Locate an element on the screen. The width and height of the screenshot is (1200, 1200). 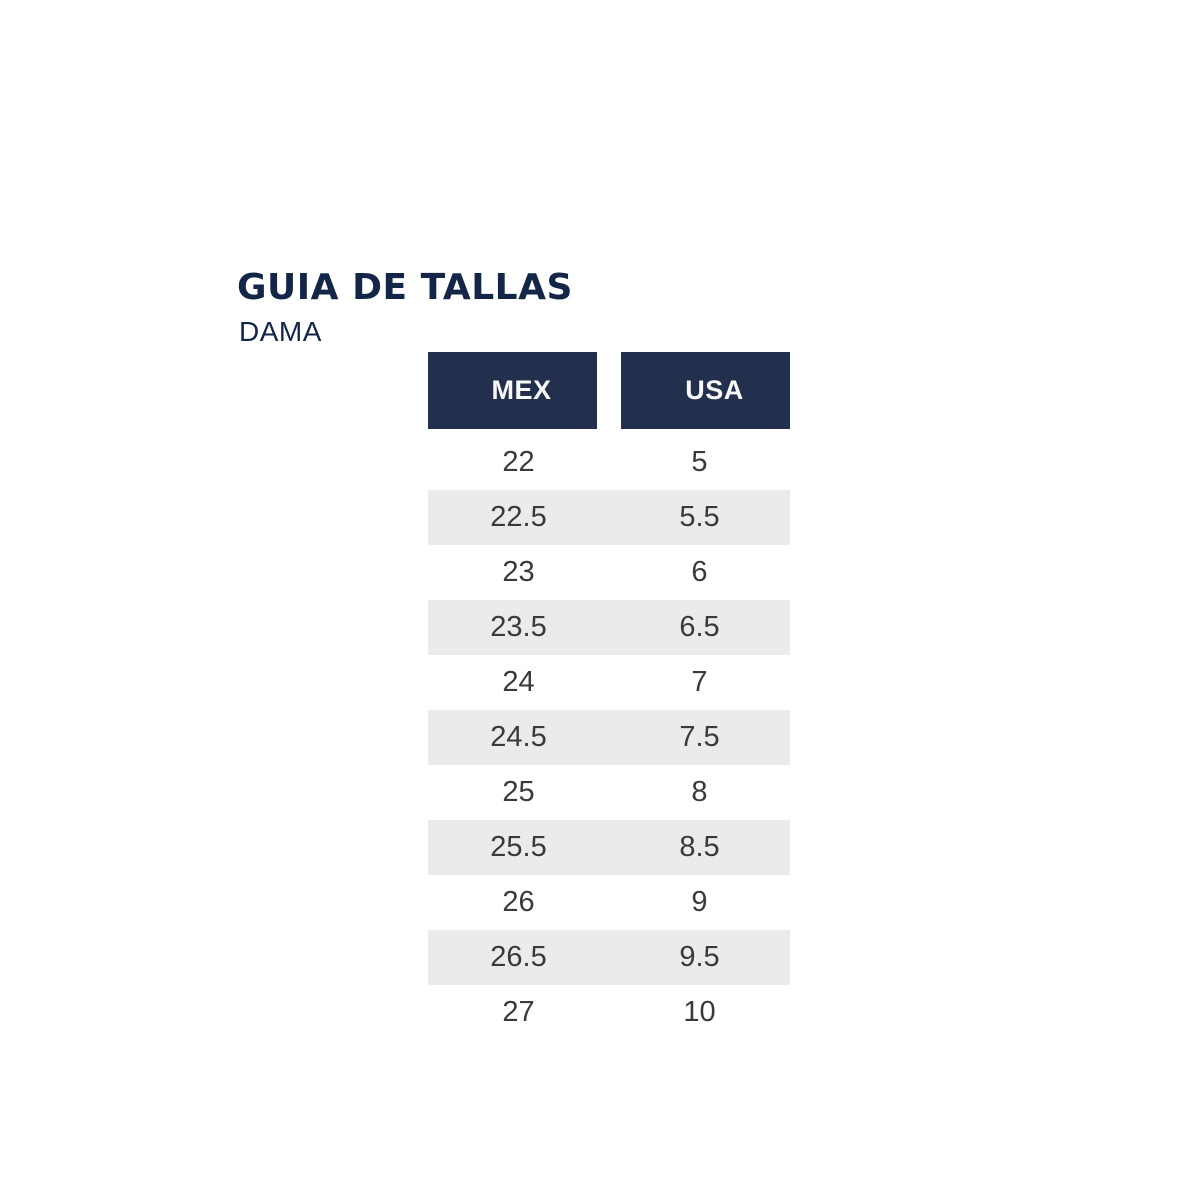
cell-mex-size: 24.5 is located at coordinates (518, 737).